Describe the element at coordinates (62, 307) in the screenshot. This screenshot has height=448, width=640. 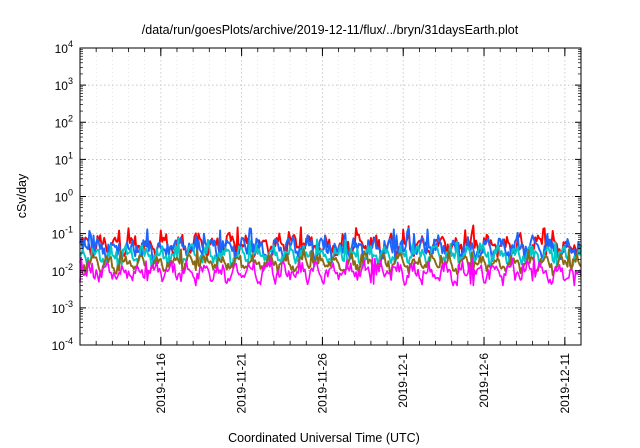
I see `y-tick-label: 10⁻³` at that location.